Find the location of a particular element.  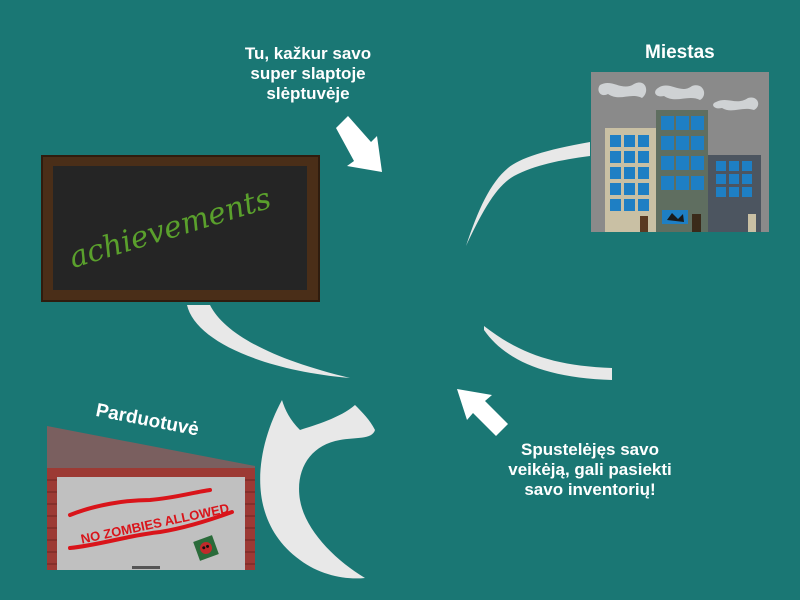

path-to-city is located at coordinates (528, 194).